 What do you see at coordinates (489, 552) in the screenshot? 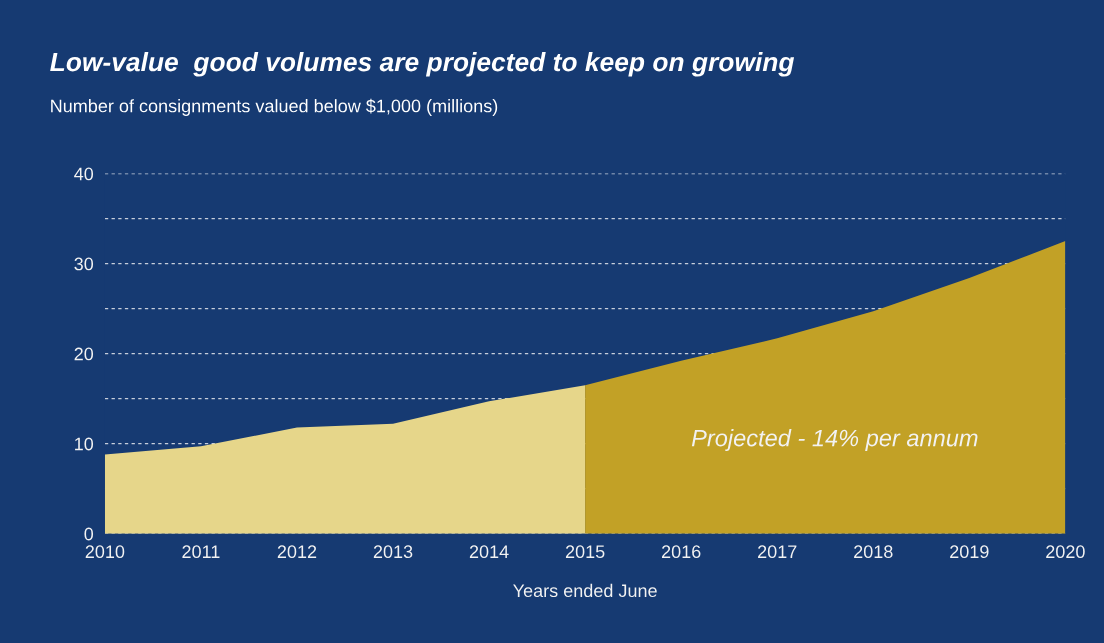
I see `x-tick-label: 2014` at bounding box center [489, 552].